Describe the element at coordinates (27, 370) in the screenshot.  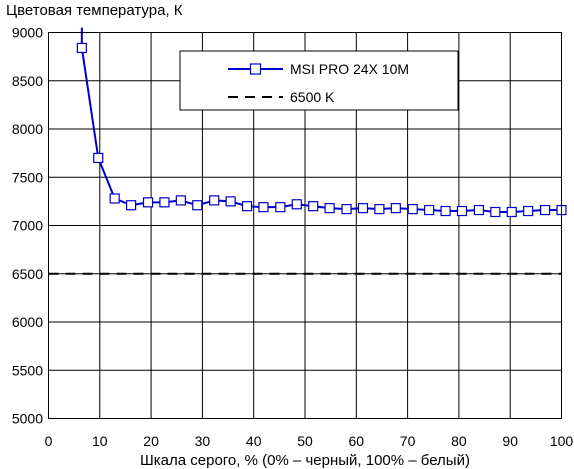
I see `y-tick-label: 5500` at that location.